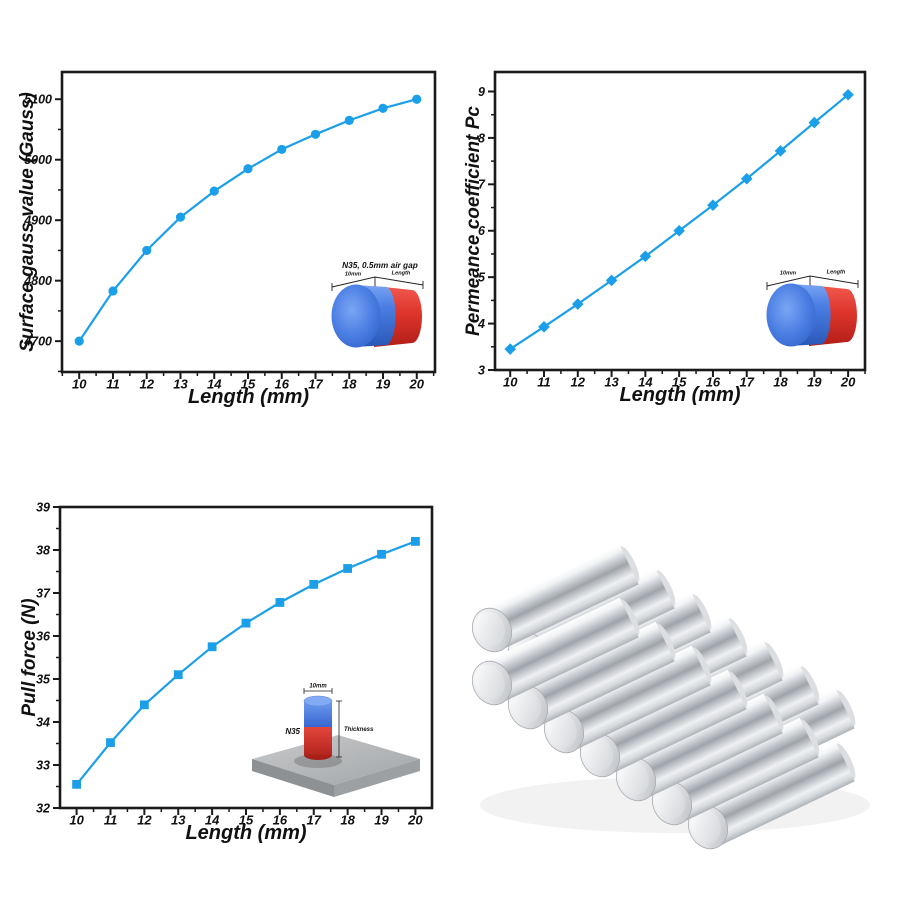 Image resolution: width=900 pixels, height=905 pixels. What do you see at coordinates (292, 731) in the screenshot?
I see `grade-label: N35` at bounding box center [292, 731].